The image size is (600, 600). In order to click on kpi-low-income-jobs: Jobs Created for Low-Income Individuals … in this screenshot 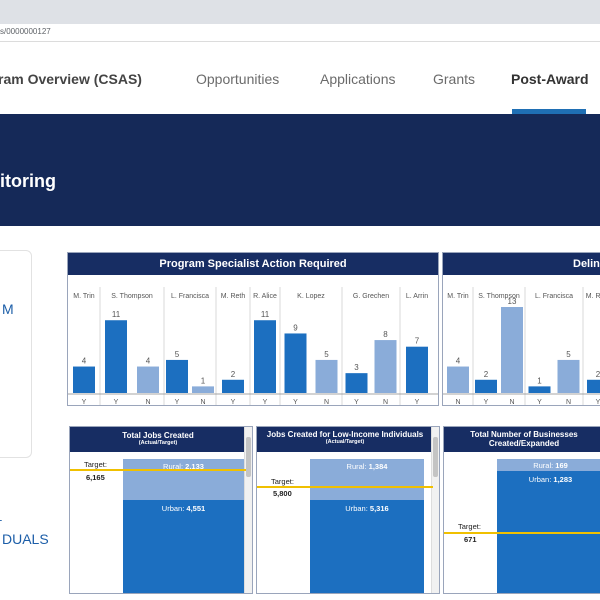, I will do `click(348, 510)`.